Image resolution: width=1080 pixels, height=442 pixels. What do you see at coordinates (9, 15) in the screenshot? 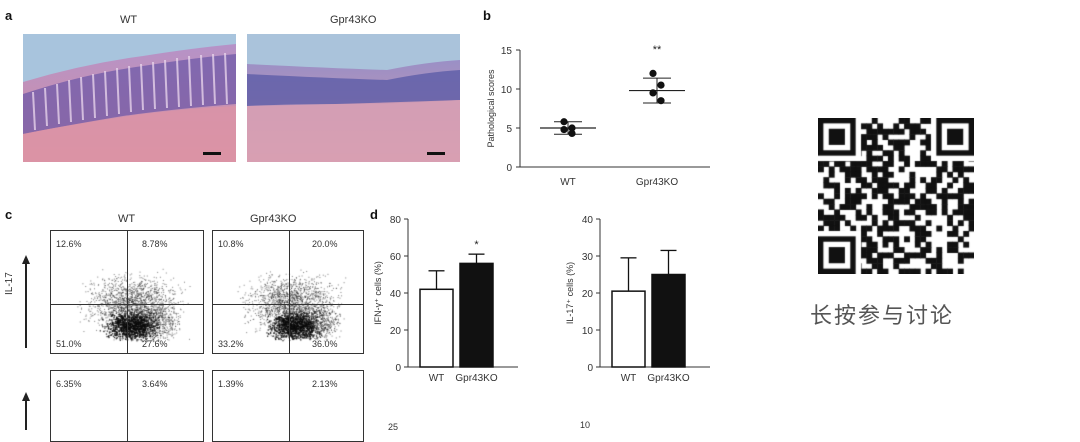
I see `panel-letter-a: a` at bounding box center [9, 15].